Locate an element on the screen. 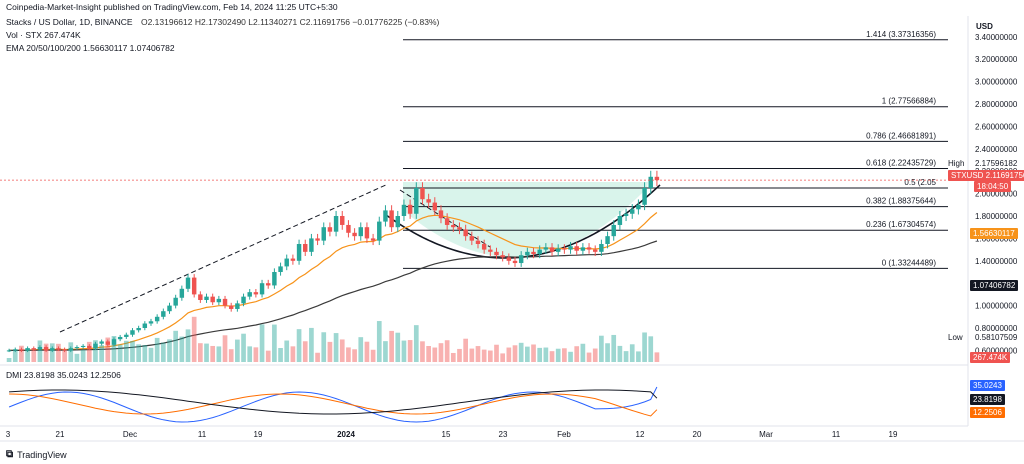 The height and width of the screenshot is (464, 1024). trend-line is located at coordinates (224, 258).